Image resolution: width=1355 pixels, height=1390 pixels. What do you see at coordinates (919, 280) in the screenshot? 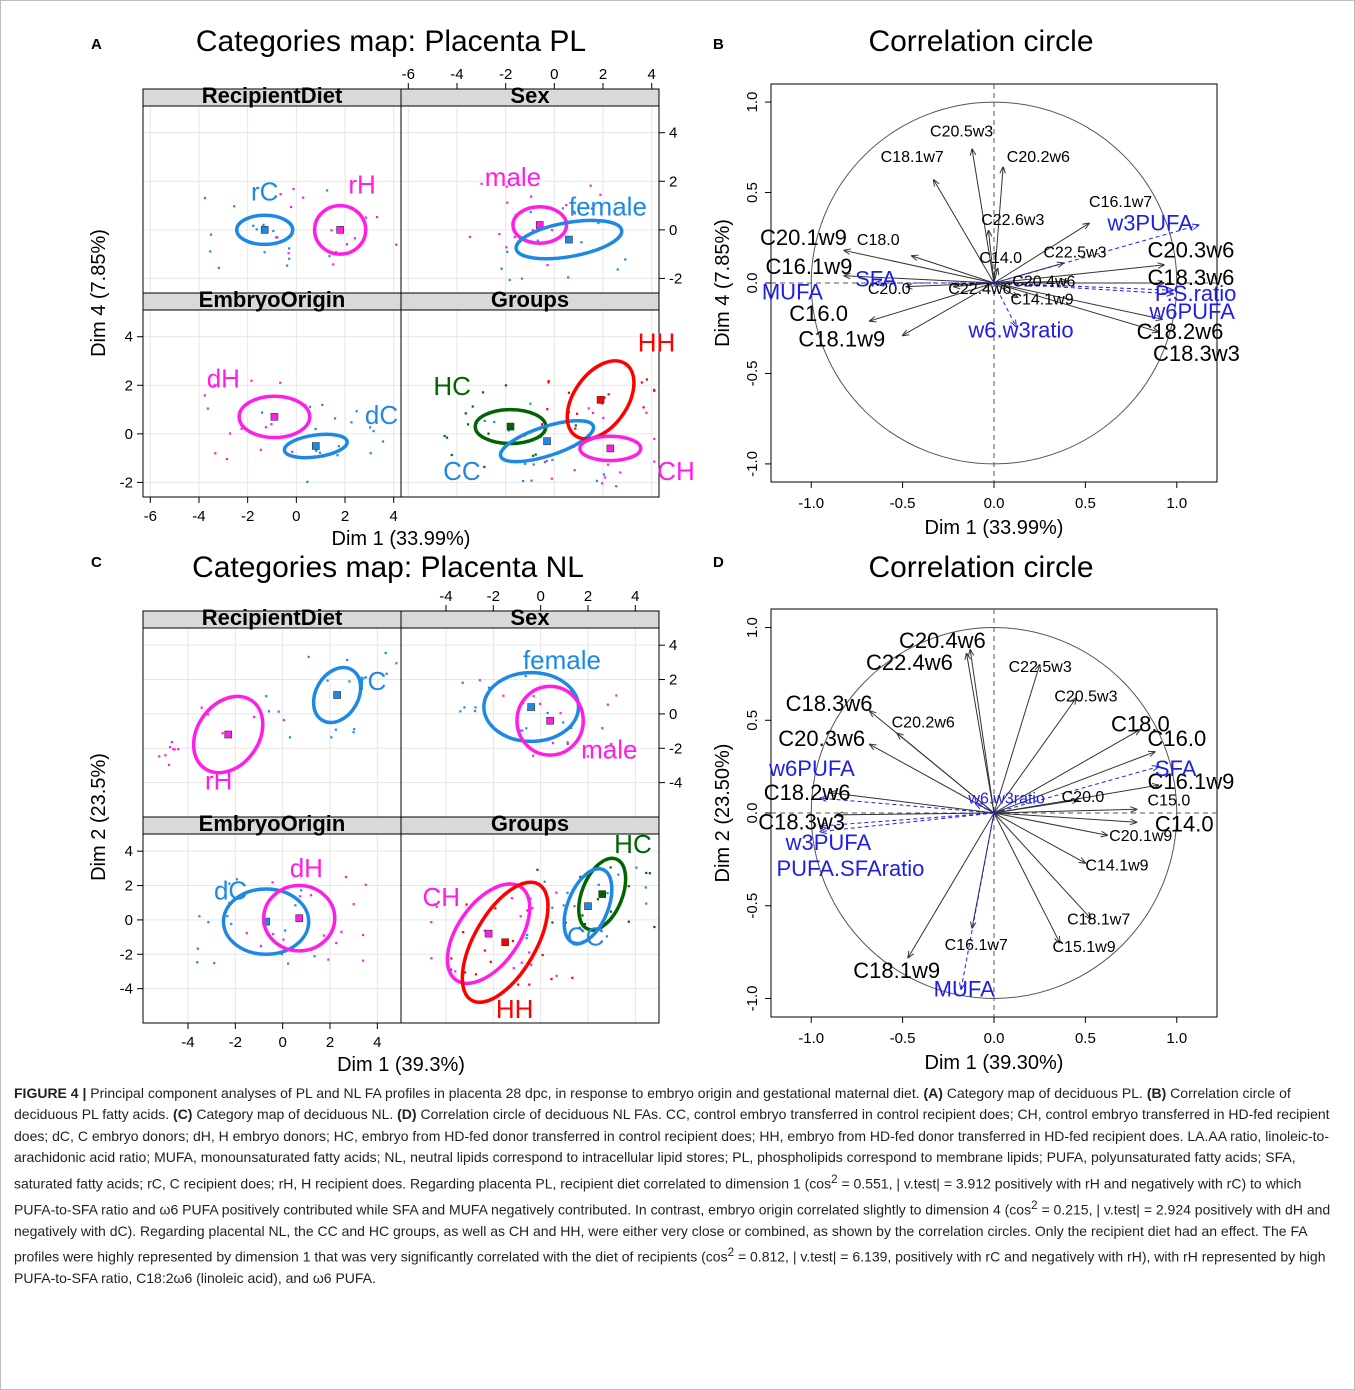
I see `corr-b-vector-c16-1w9` at bounding box center [919, 280].